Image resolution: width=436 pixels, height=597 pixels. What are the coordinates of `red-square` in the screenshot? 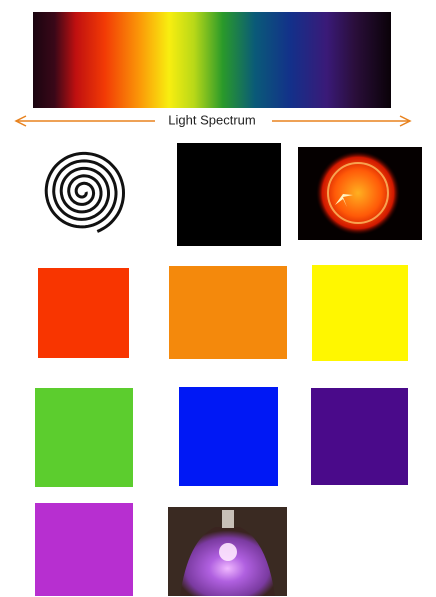 It's located at (83, 313).